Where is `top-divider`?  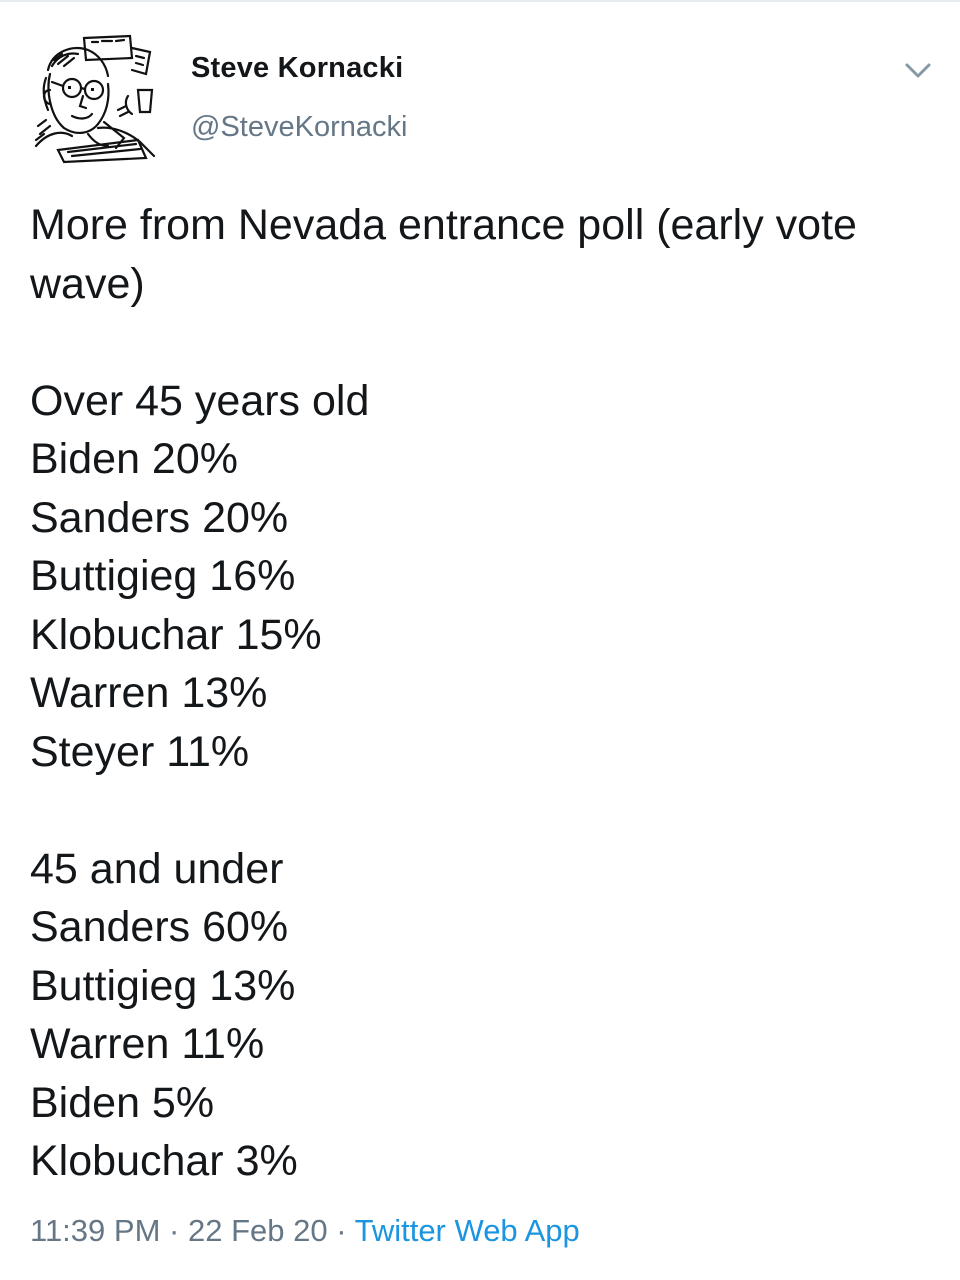 top-divider is located at coordinates (480, 1).